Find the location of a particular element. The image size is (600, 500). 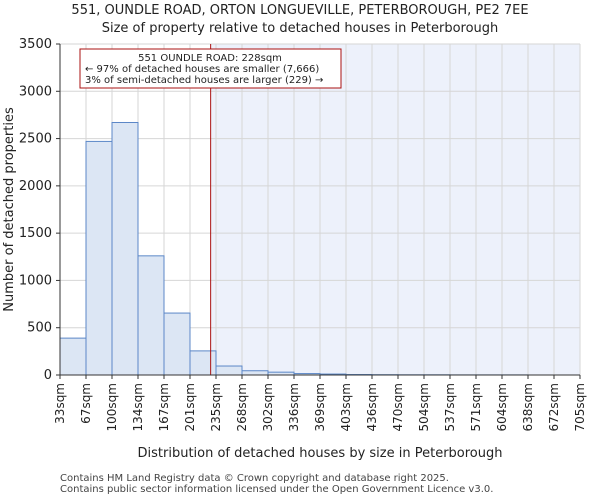

x-tick-label: 235sqm is located at coordinates (216, 407).